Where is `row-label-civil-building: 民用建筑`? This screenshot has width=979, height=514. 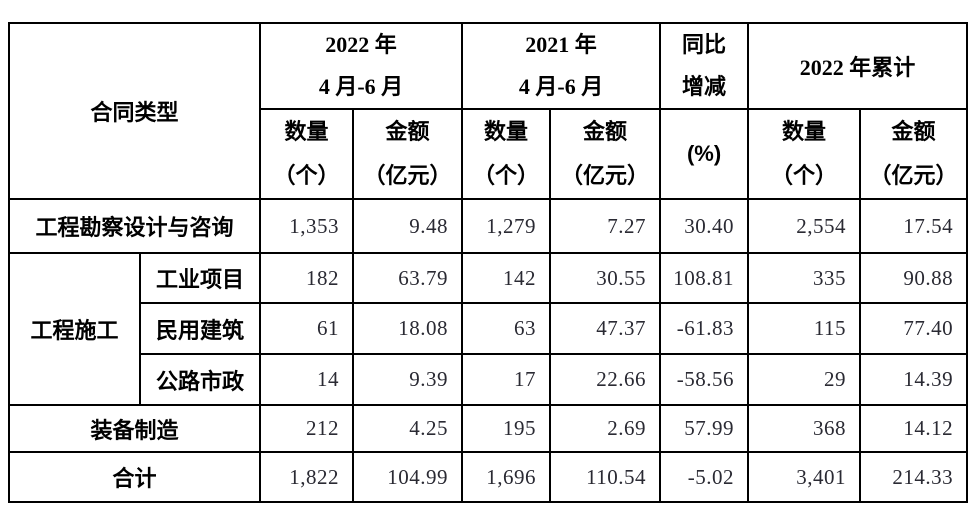 row-label-civil-building: 民用建筑 is located at coordinates (200, 328).